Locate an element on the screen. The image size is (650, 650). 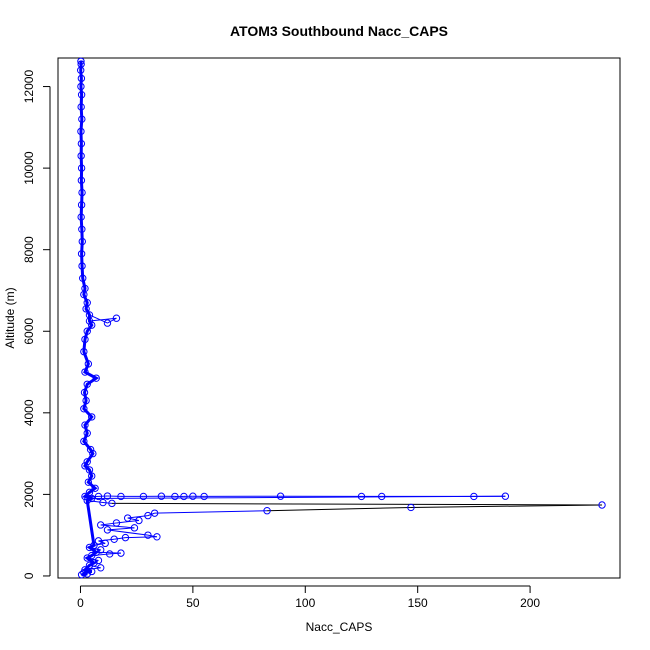
x-axis: 0 50 100 150 200 is located at coordinates (308, 597).